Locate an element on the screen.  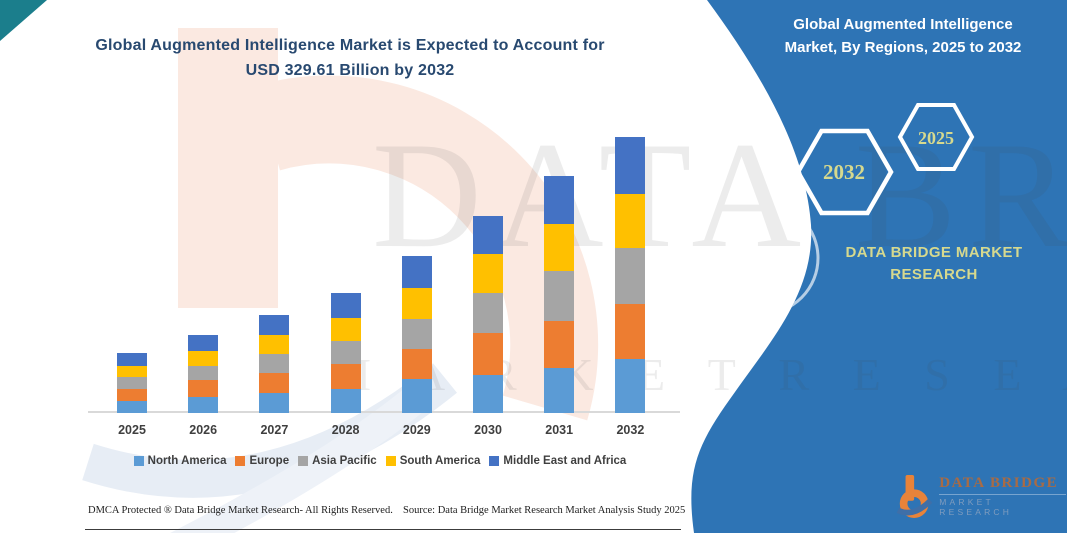
legend-item-asia-pacific: Asia Pacific is located at coordinates (337, 461).